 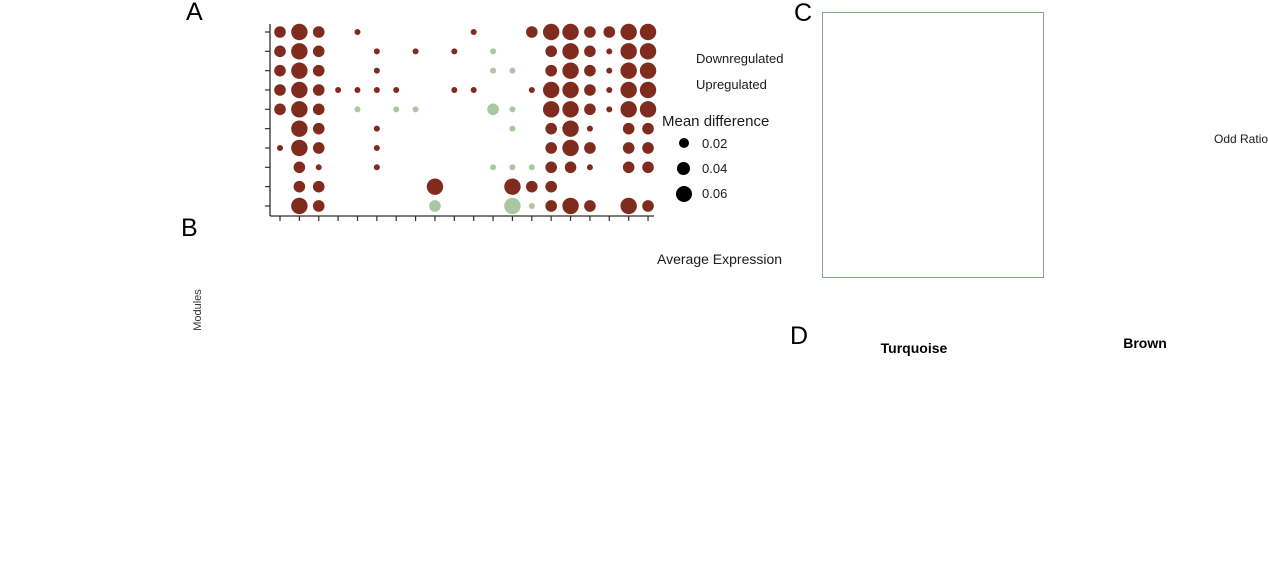 I want to click on mean-difference-title: Mean difference, so click(x=716, y=121).